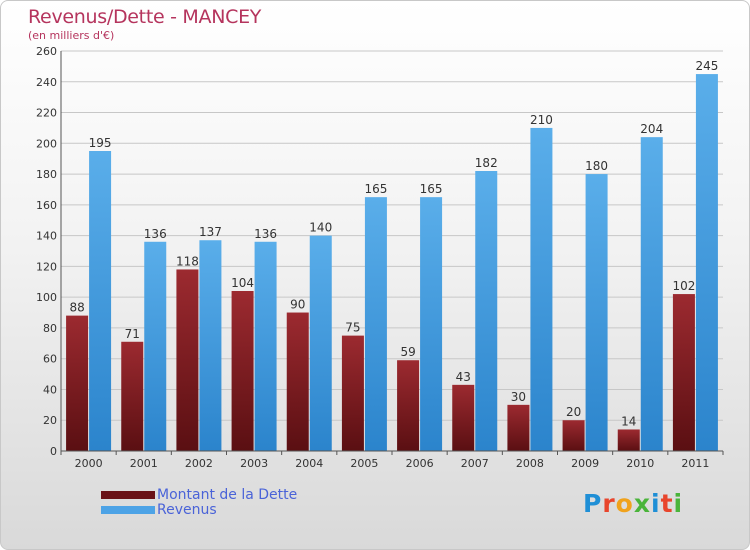 This screenshot has width=750, height=550. What do you see at coordinates (628, 421) in the screenshot?
I see `data-label-debt: 14` at bounding box center [628, 421].